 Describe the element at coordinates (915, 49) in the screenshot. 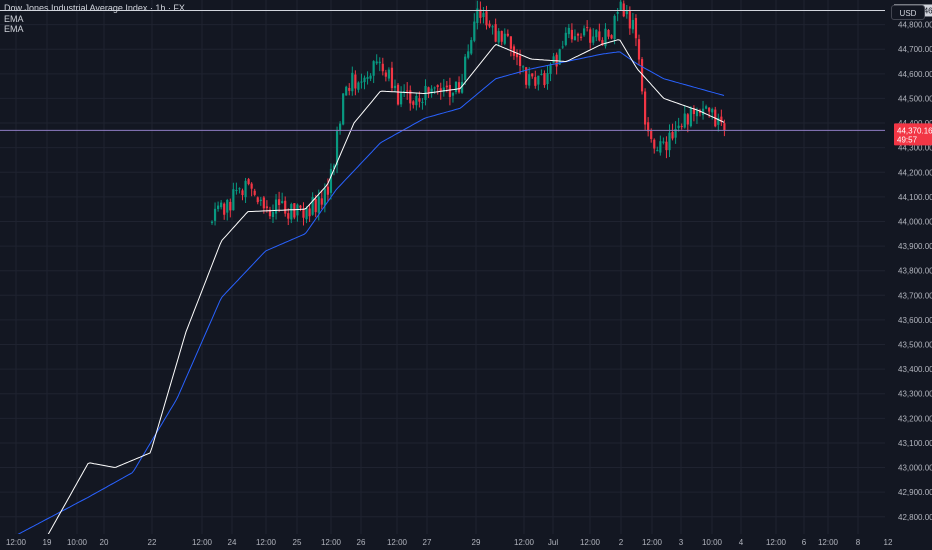

I see `price-tick-label: 44,700.00` at that location.